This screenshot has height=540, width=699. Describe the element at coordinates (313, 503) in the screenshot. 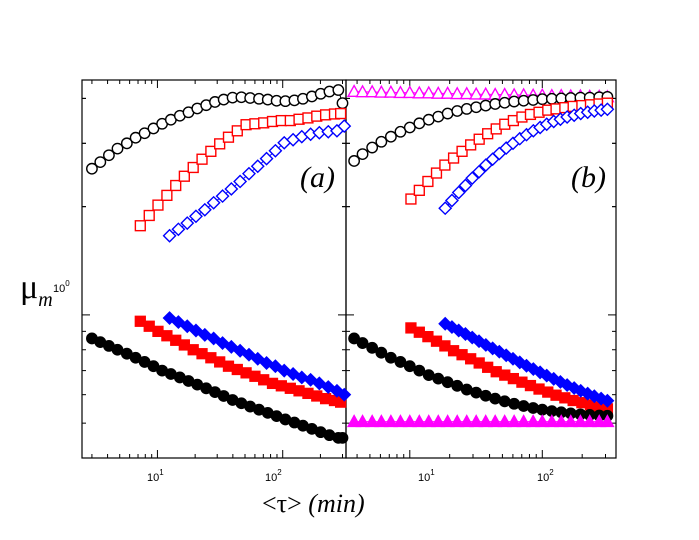

I see `x-axis-label: <τ> (min)` at that location.